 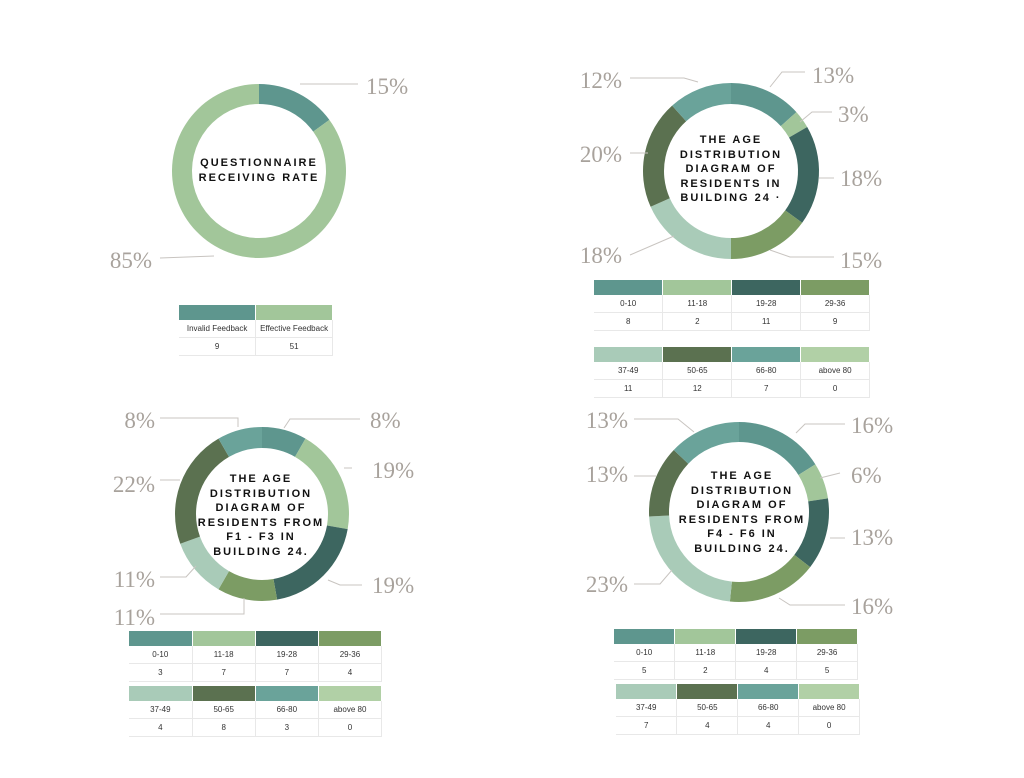 I want to click on percent-label: 20%, so click(x=601, y=154).